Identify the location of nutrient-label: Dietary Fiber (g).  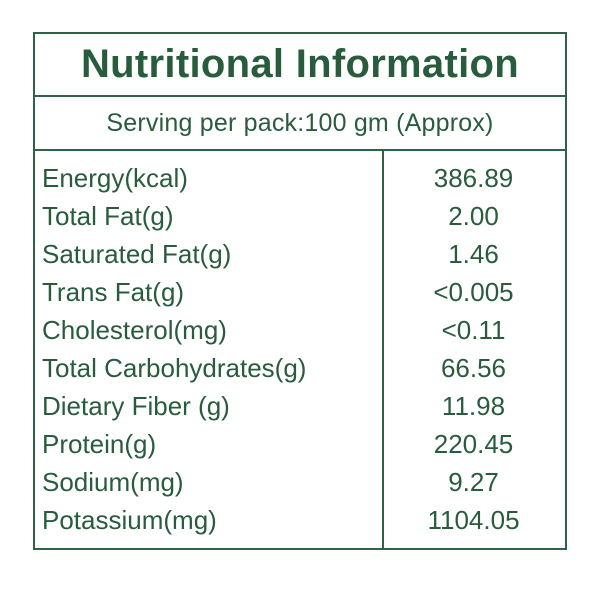
(136, 406).